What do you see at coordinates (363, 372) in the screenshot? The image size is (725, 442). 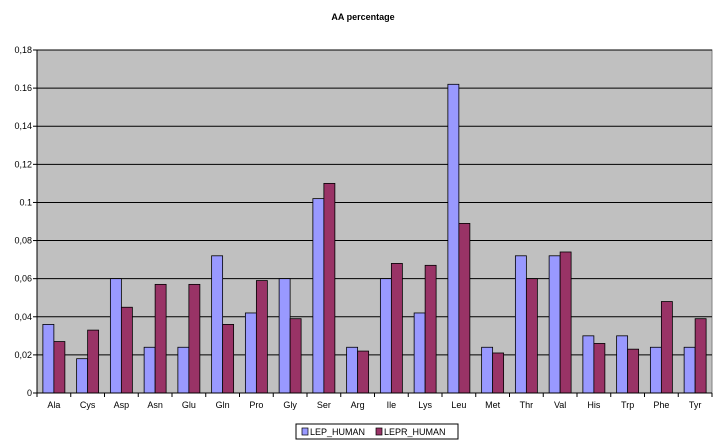 I see `bar-LEPR_HUMAN-Arg` at bounding box center [363, 372].